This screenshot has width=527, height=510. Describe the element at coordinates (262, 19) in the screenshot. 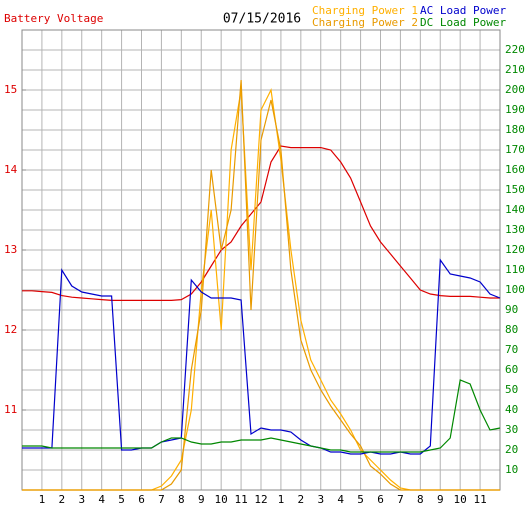

I see `chart-title: 07/15/2016` at that location.